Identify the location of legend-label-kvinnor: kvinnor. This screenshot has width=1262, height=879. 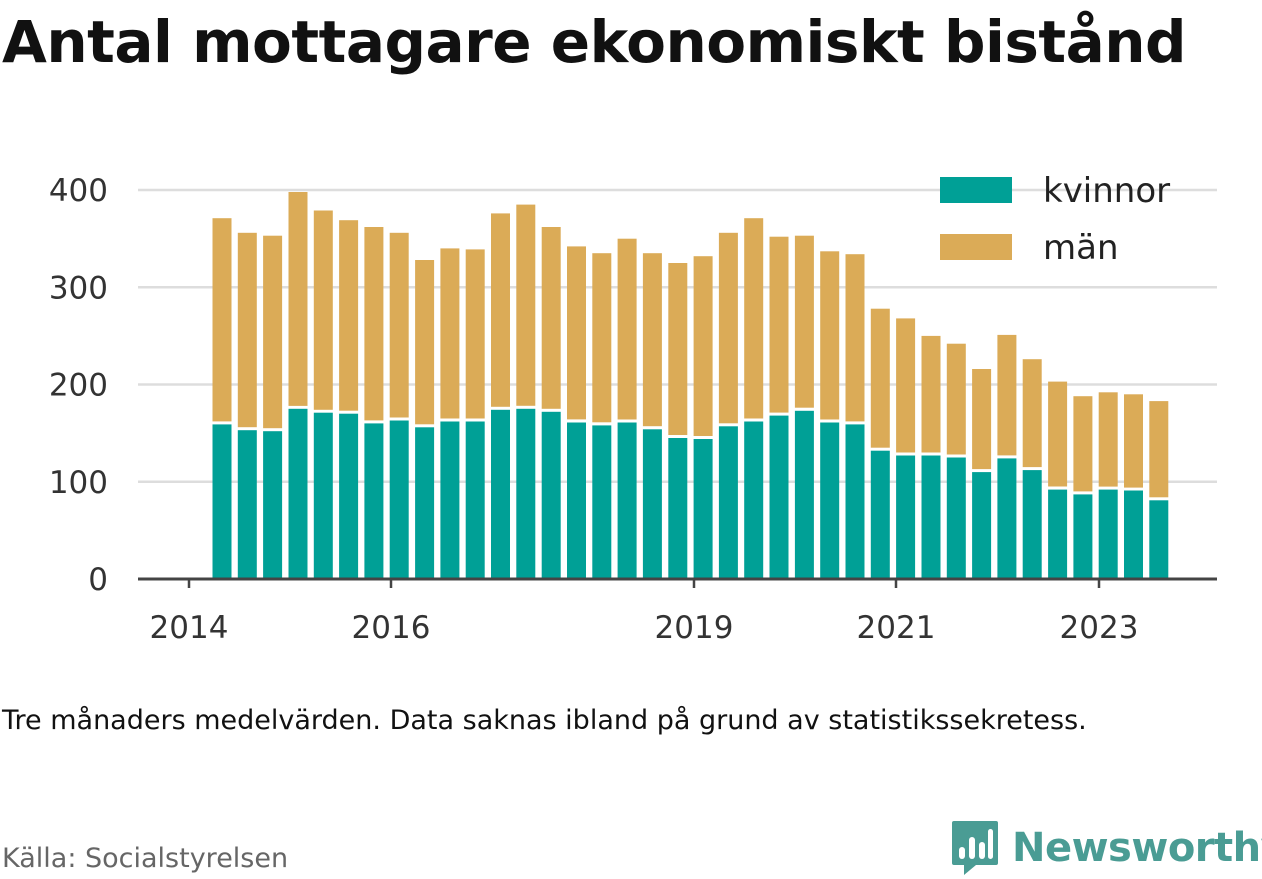
(1106, 191).